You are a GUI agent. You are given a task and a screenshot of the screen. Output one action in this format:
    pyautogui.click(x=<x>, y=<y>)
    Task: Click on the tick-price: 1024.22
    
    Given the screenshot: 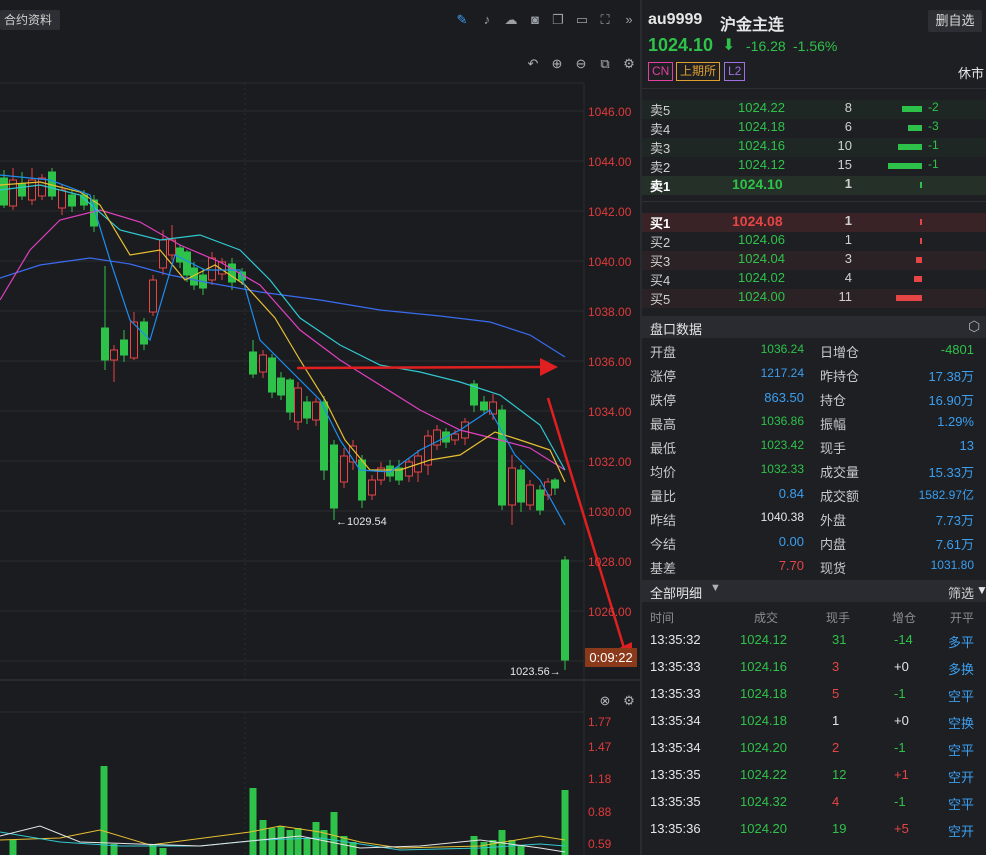 What is the action you would take?
    pyautogui.click(x=763, y=774)
    